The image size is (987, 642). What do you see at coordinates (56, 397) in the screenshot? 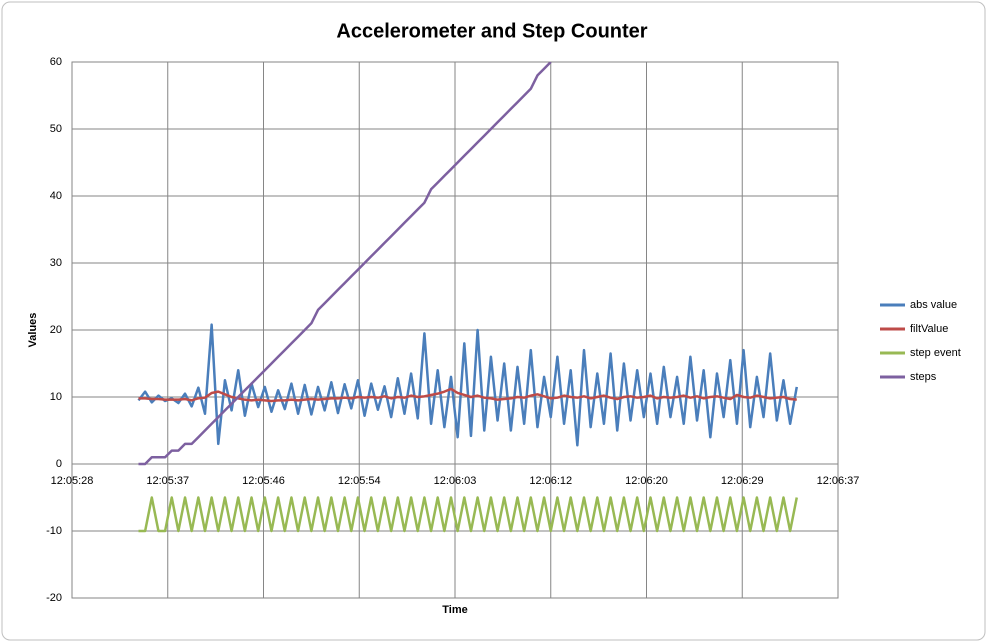
I see `y-tick-label: 10` at bounding box center [56, 397].